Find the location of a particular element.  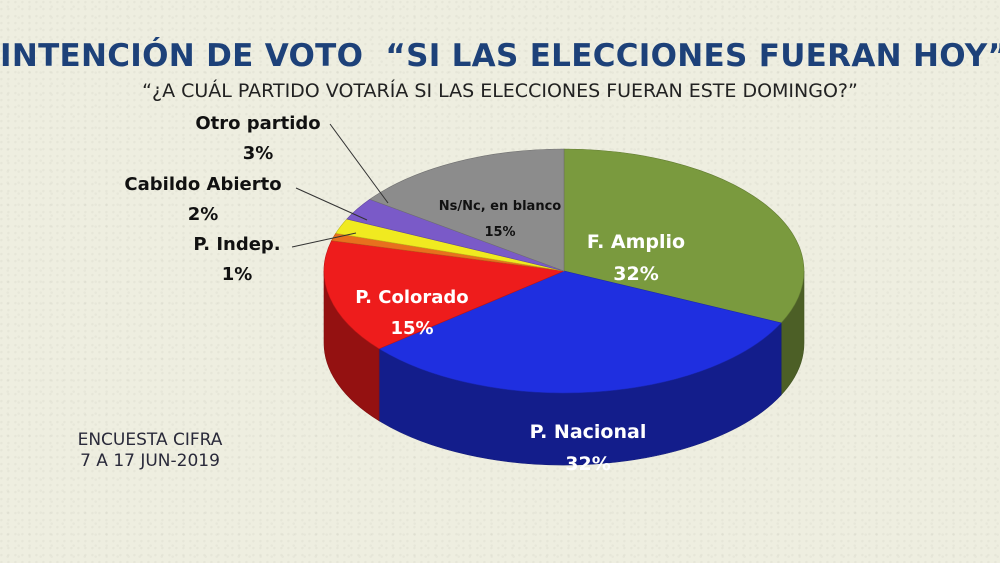

pie-slice-p-colorado is located at coordinates (444, 295).